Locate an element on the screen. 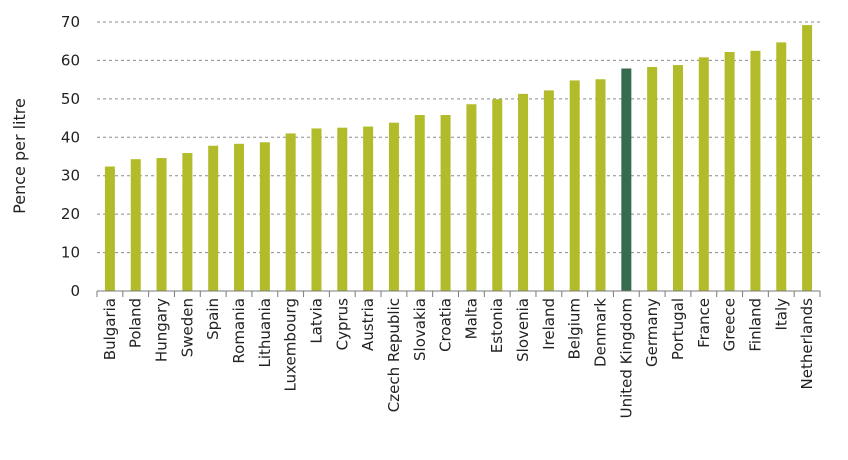 This screenshot has width=848, height=460. x-tick-label: Luxembourg is located at coordinates (291, 345).